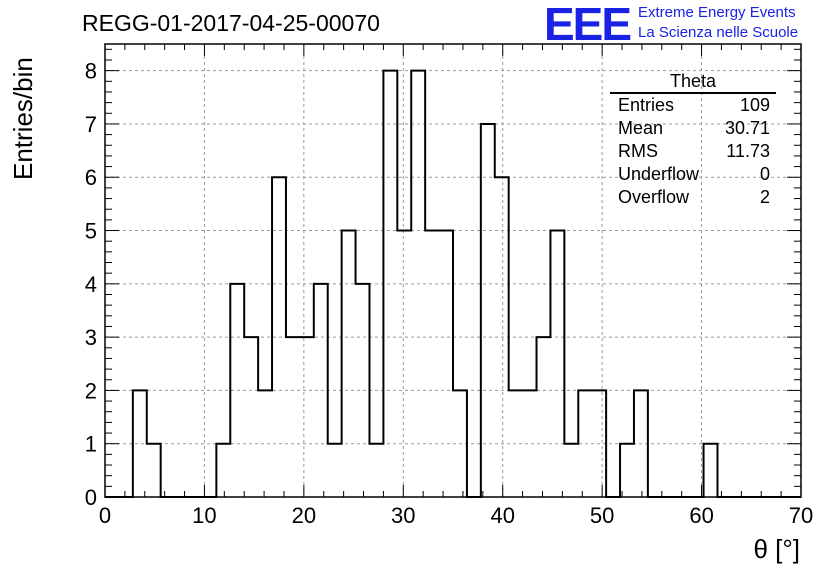 The height and width of the screenshot is (572, 836). Describe the element at coordinates (91, 444) in the screenshot. I see `y-tick-label: 1` at that location.